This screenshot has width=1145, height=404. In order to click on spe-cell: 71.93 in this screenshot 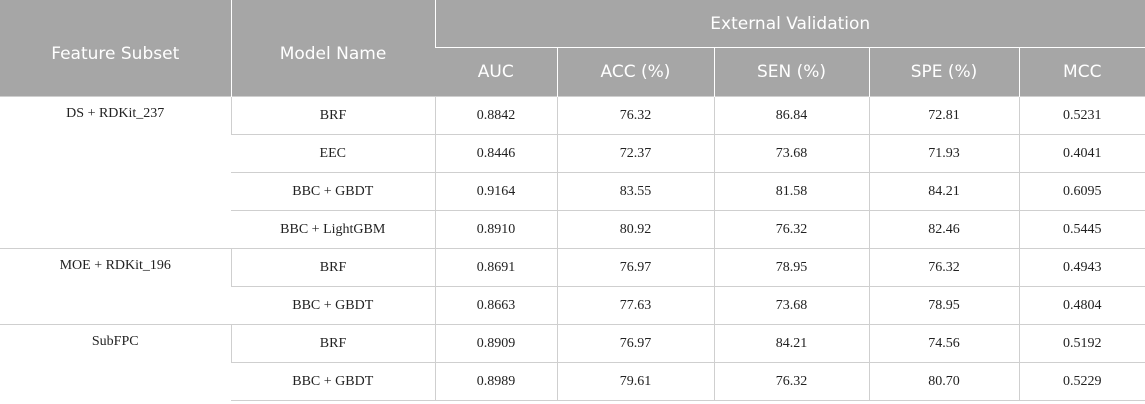, I will do `click(943, 153)`.